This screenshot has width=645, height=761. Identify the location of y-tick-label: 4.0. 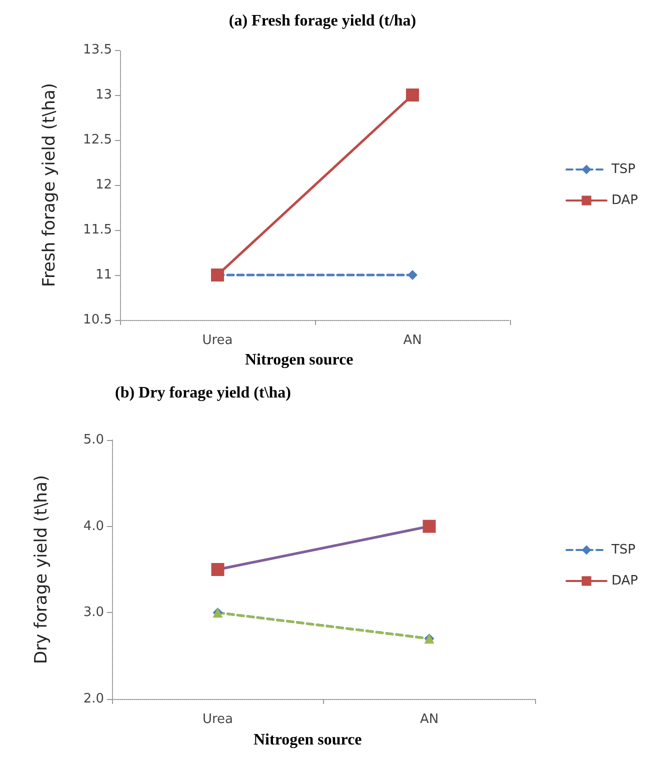
(93, 526).